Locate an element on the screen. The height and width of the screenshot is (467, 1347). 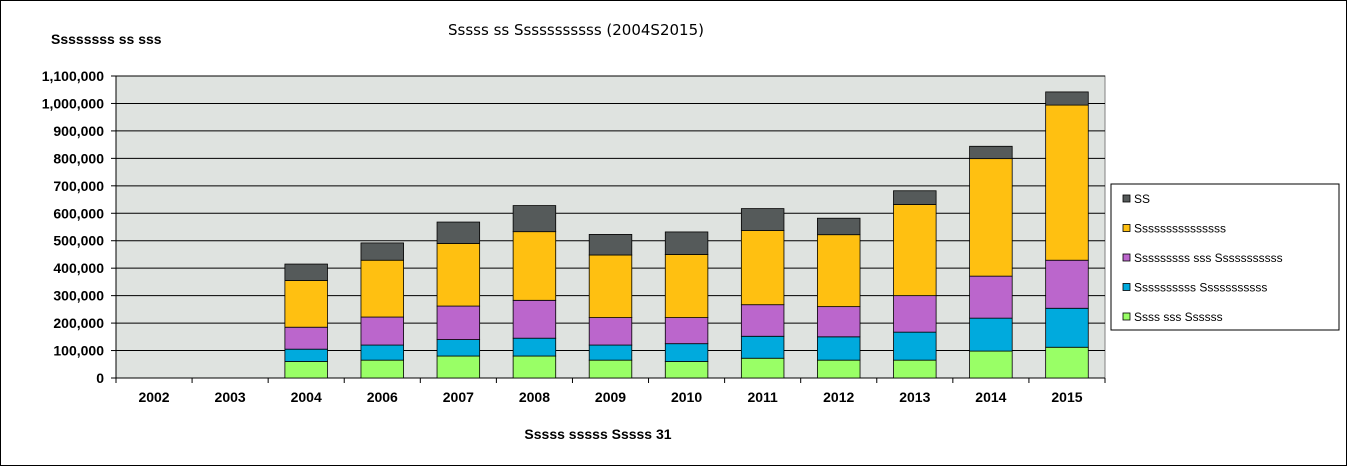
y-tick-label: 300,000 is located at coordinates (78, 296).